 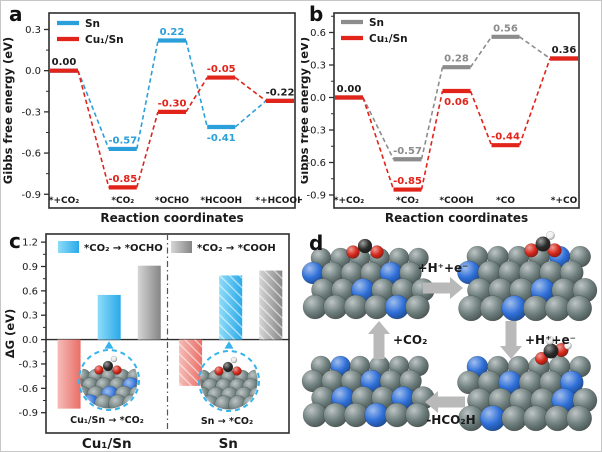 I want to click on svg-text: ΔG (eV), so click(x=10, y=334).